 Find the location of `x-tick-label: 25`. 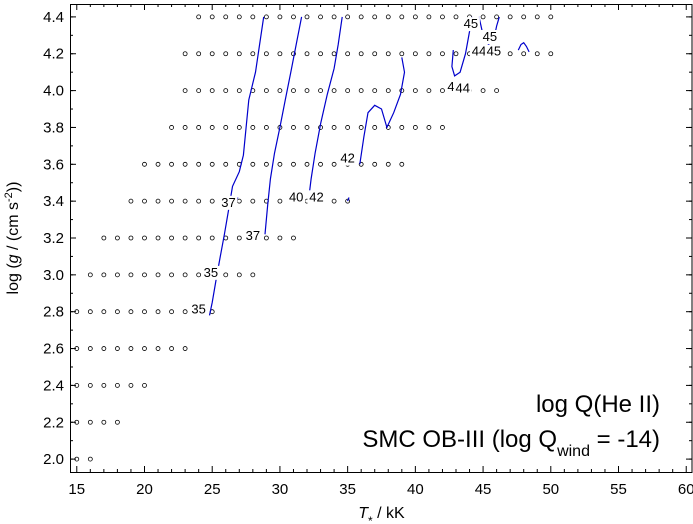

x-tick-label: 25 is located at coordinates (212, 489).